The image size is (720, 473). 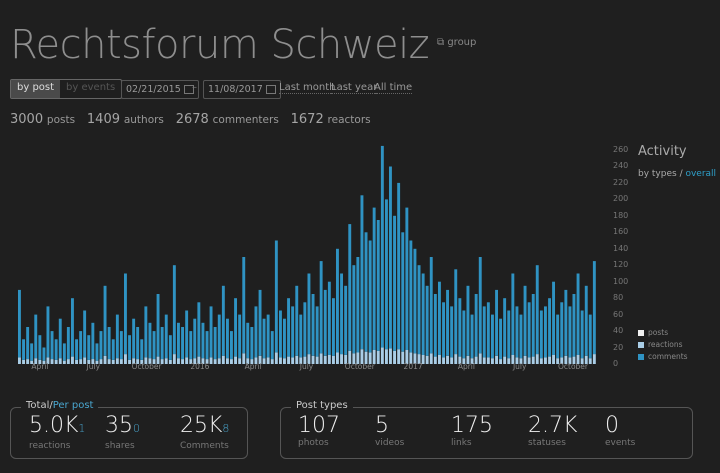 What do you see at coordinates (200, 366) in the screenshot?
I see `x-tick: 2016` at bounding box center [200, 366].